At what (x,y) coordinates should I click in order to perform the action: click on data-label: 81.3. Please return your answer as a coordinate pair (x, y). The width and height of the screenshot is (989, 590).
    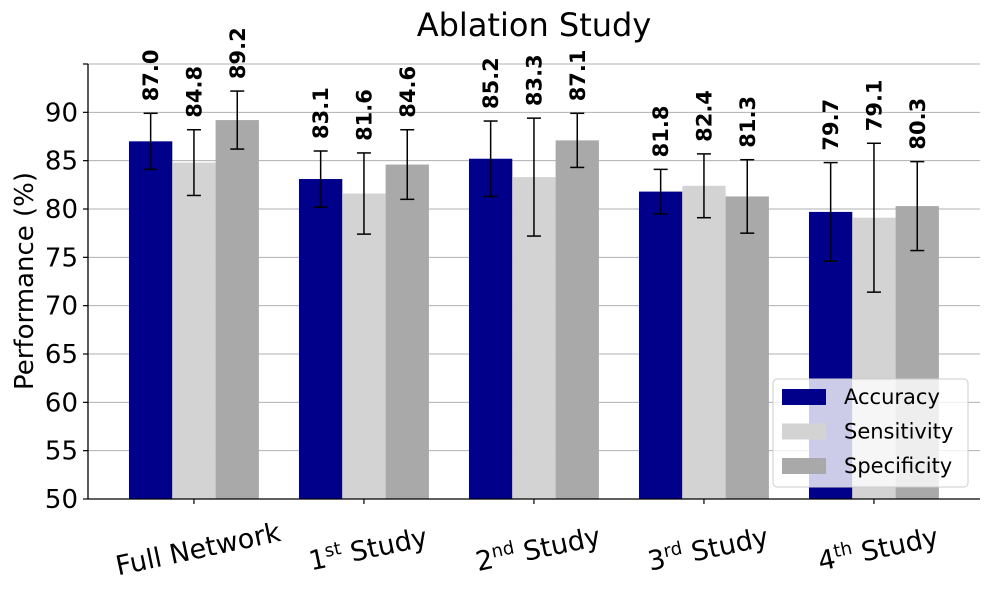
    Looking at the image, I should click on (748, 122).